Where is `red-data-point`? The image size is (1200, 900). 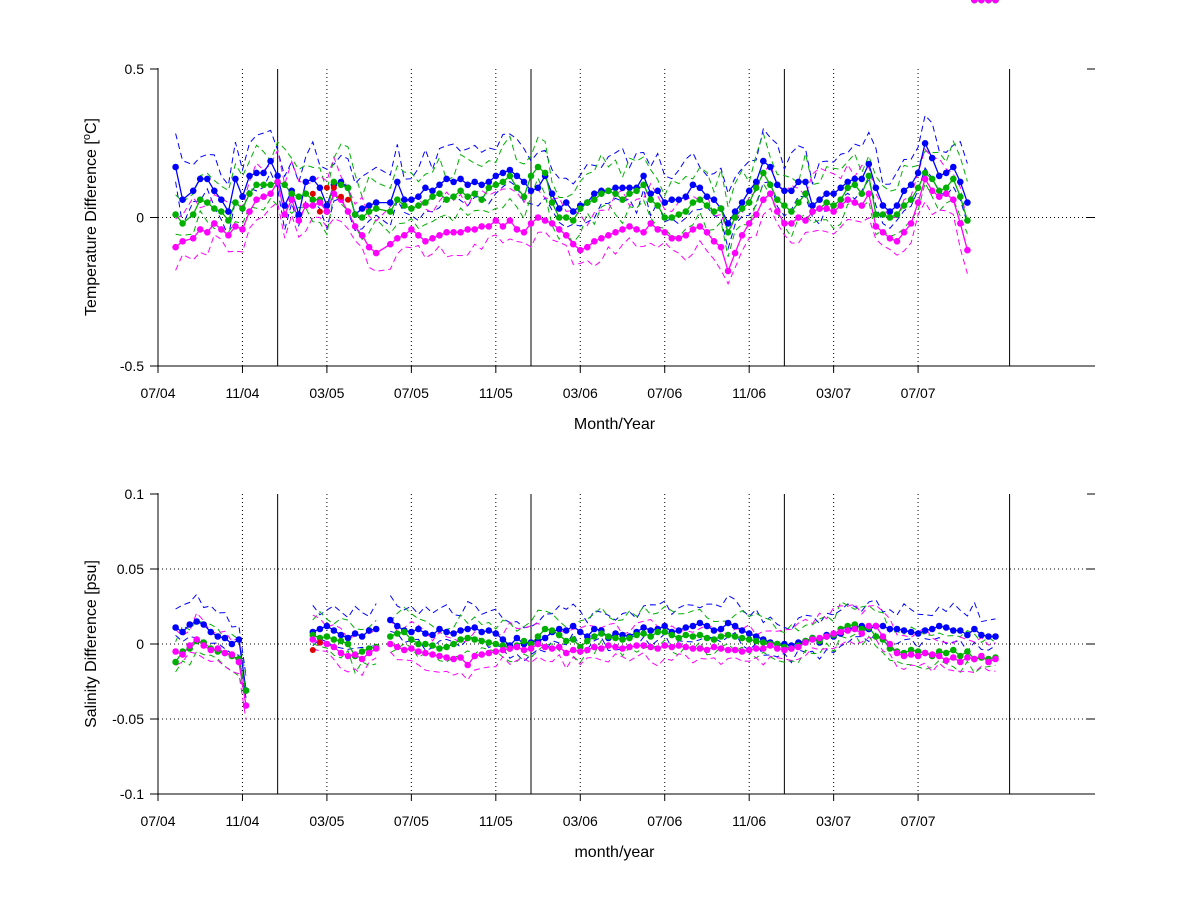
red-data-point is located at coordinates (319, 211).